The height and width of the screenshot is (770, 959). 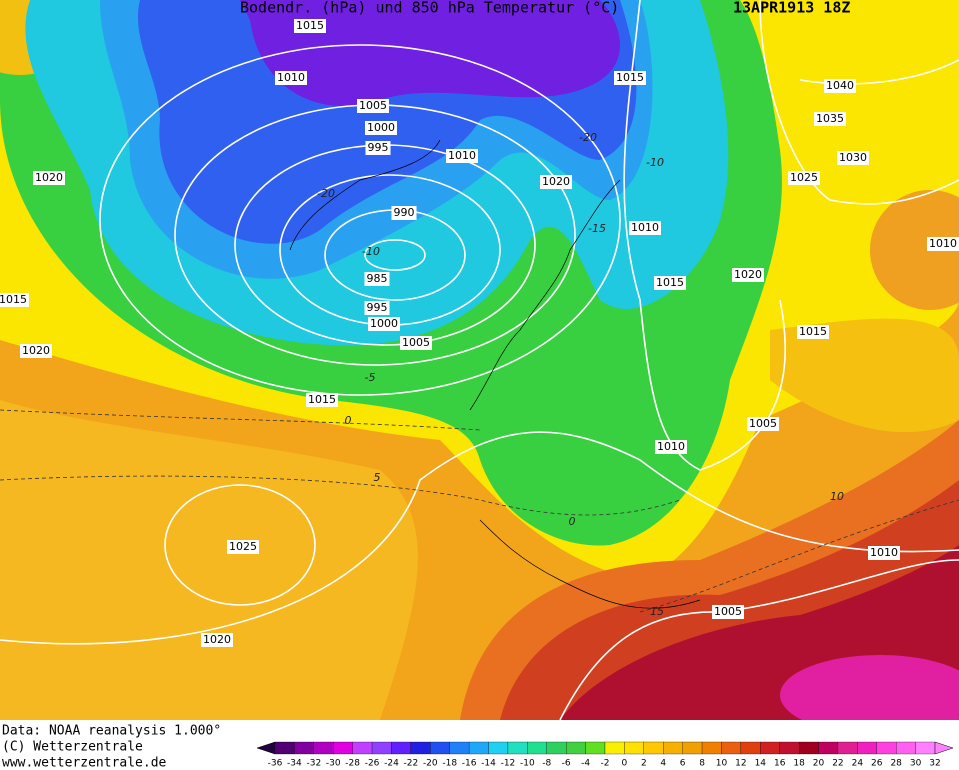 I want to click on colorbar-tick-label: 16, so click(x=780, y=764).